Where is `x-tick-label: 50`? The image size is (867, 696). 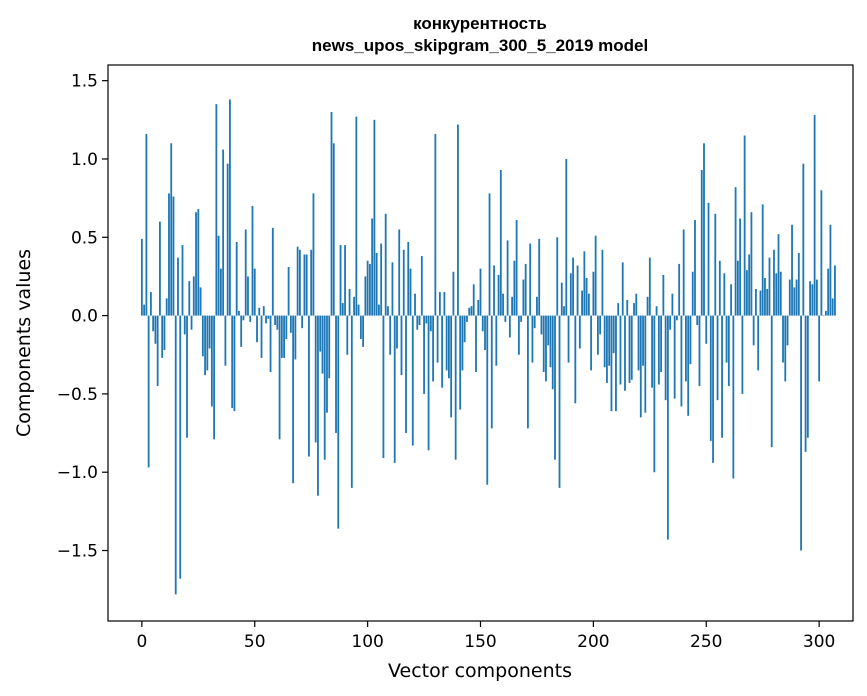 x-tick-label: 50 is located at coordinates (255, 642).